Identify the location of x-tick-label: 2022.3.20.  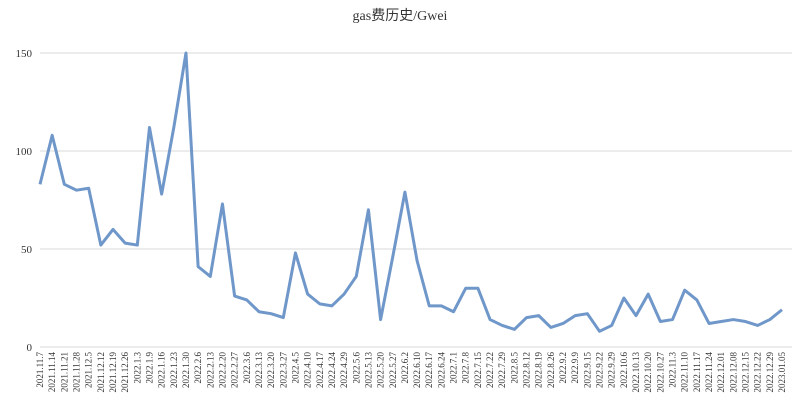
(271, 370).